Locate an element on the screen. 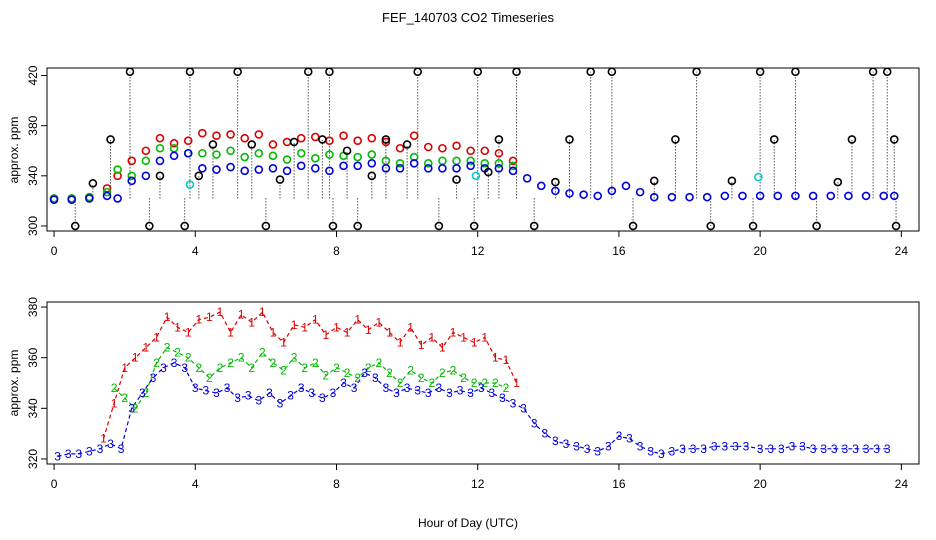 The width and height of the screenshot is (936, 540). top-y-axis-label: approx. ppm is located at coordinates (14, 150).